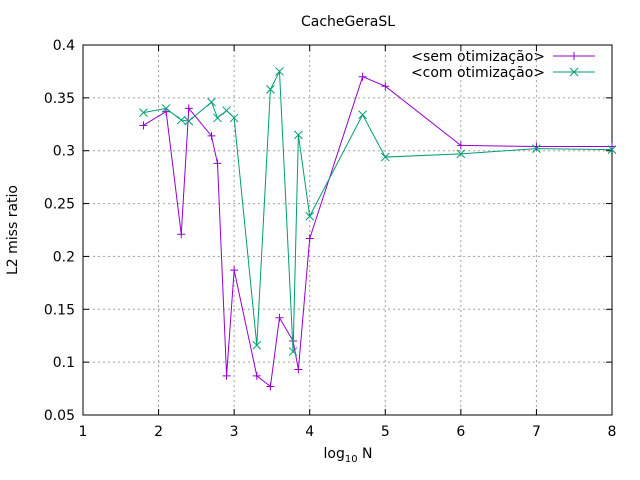 This screenshot has height=480, width=640. Describe the element at coordinates (348, 22) in the screenshot. I see `chart-title: CacheGeraSL` at that location.